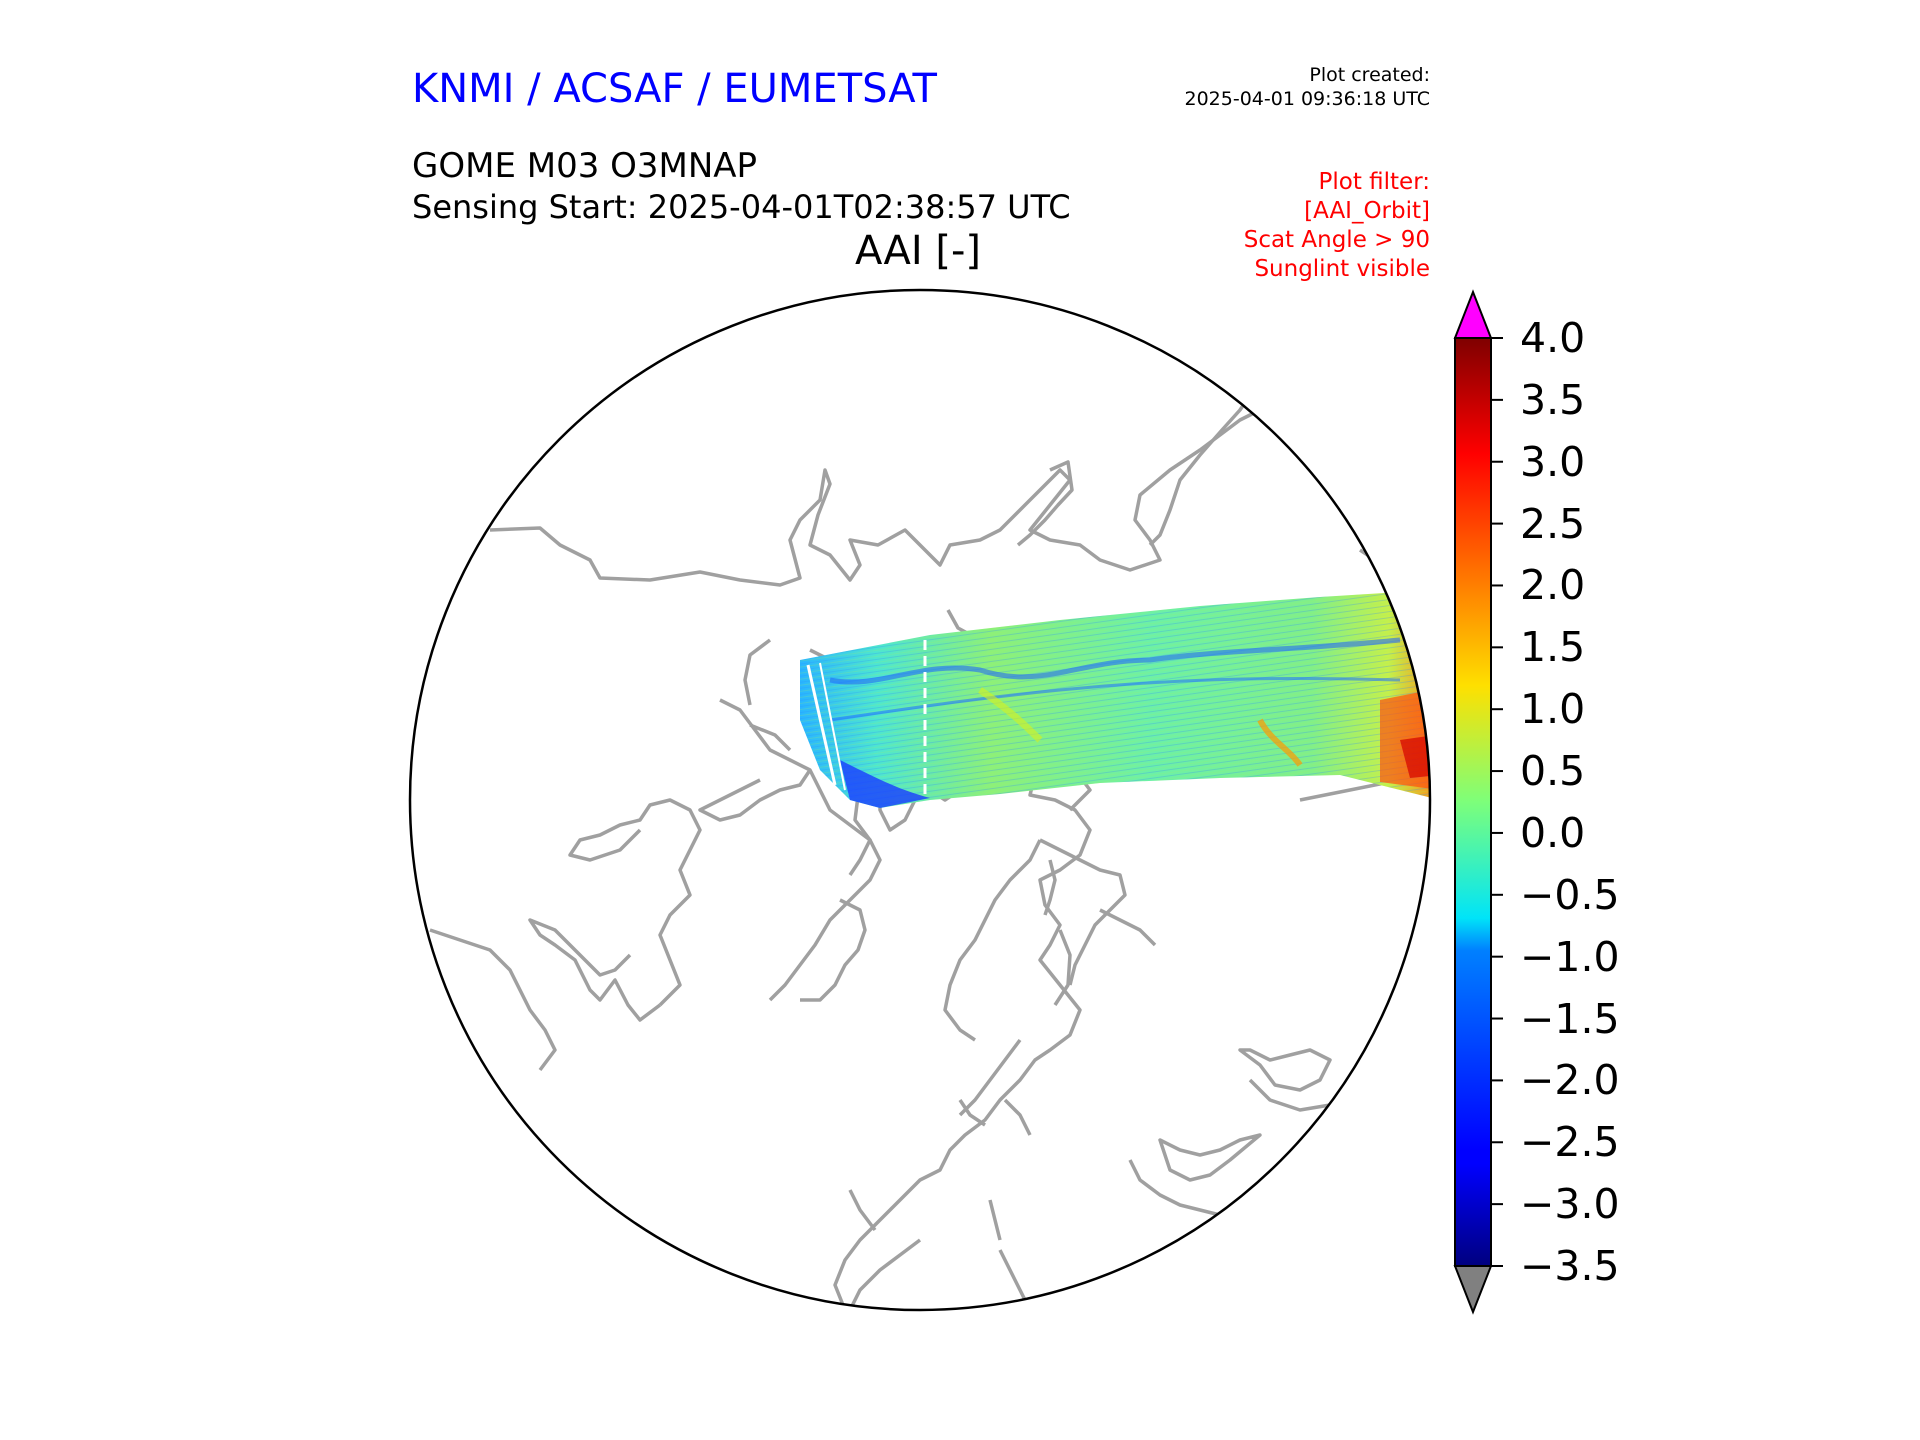  I want to click on organization-title: KNMI / ACSAF / EUMETSAT, so click(674, 89).